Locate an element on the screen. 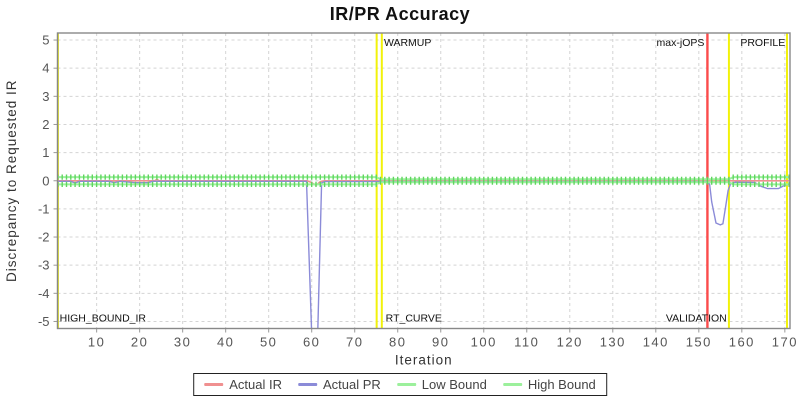 This screenshot has width=800, height=400. y-axis-label: Discrepancy to Requested IR is located at coordinates (11, 180).